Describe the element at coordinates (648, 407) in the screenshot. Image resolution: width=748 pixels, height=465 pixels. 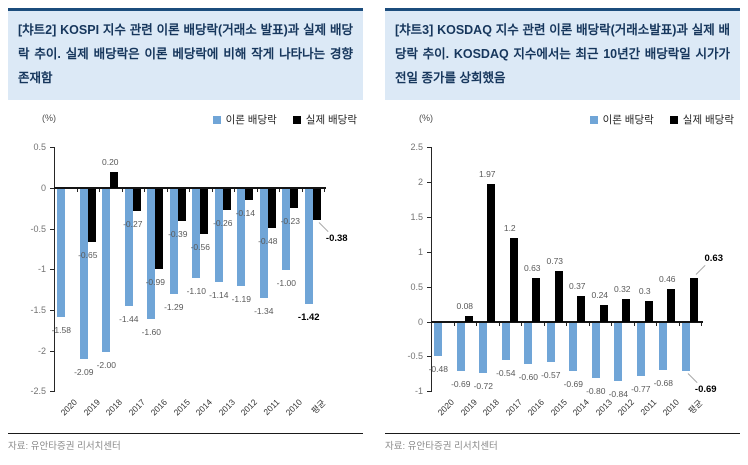
I see `x-axis-label: 2011` at that location.